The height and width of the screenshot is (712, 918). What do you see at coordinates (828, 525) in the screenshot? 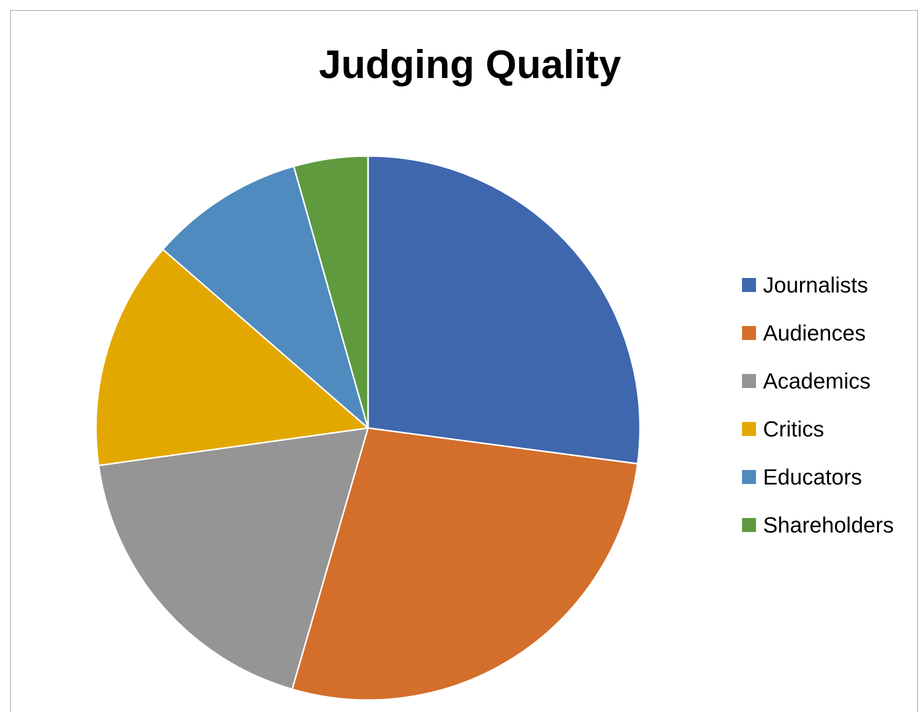
I see `legend-label: Shareholders` at bounding box center [828, 525].